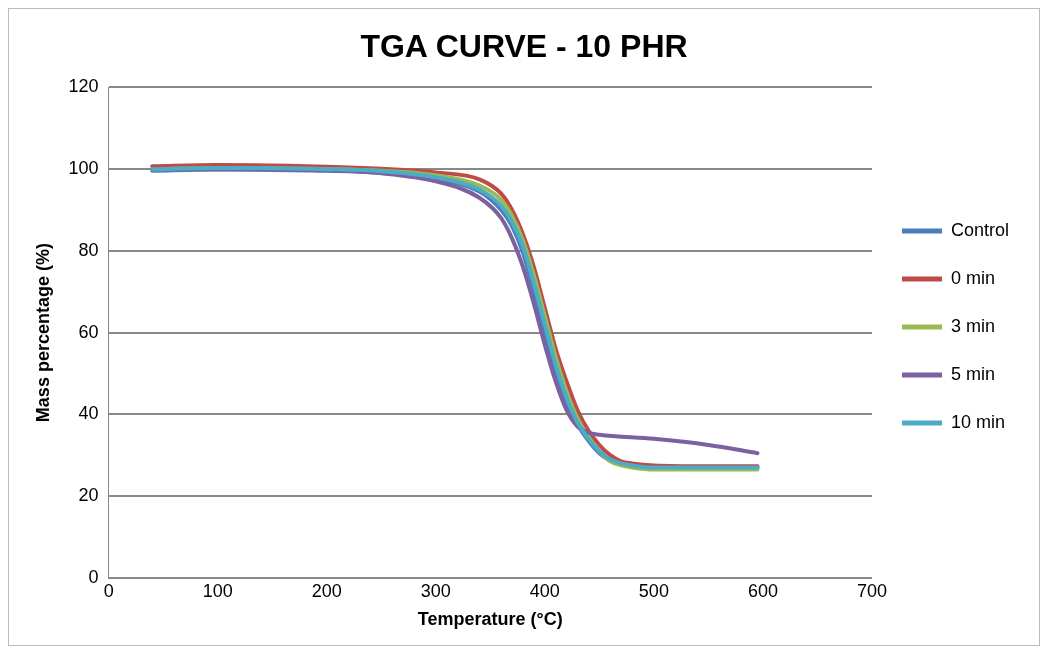  What do you see at coordinates (762, 590) in the screenshot?
I see `x-tick-label: 600` at bounding box center [762, 590].